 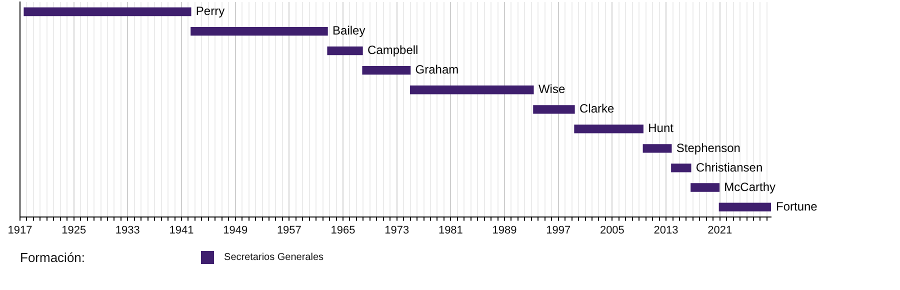 I want to click on x-tick-label: 1989, so click(x=504, y=230).